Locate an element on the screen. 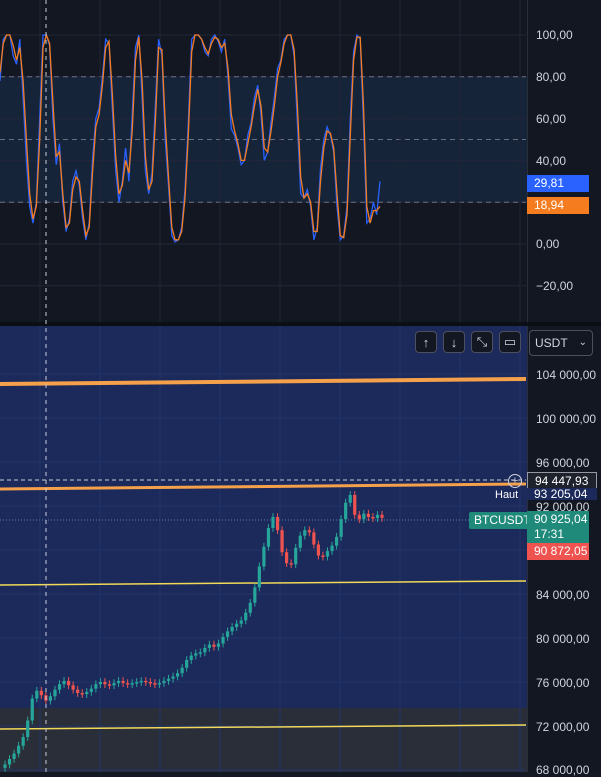 This screenshot has width=601, height=777. last-price-value: 90 925,04 is located at coordinates (561, 519).